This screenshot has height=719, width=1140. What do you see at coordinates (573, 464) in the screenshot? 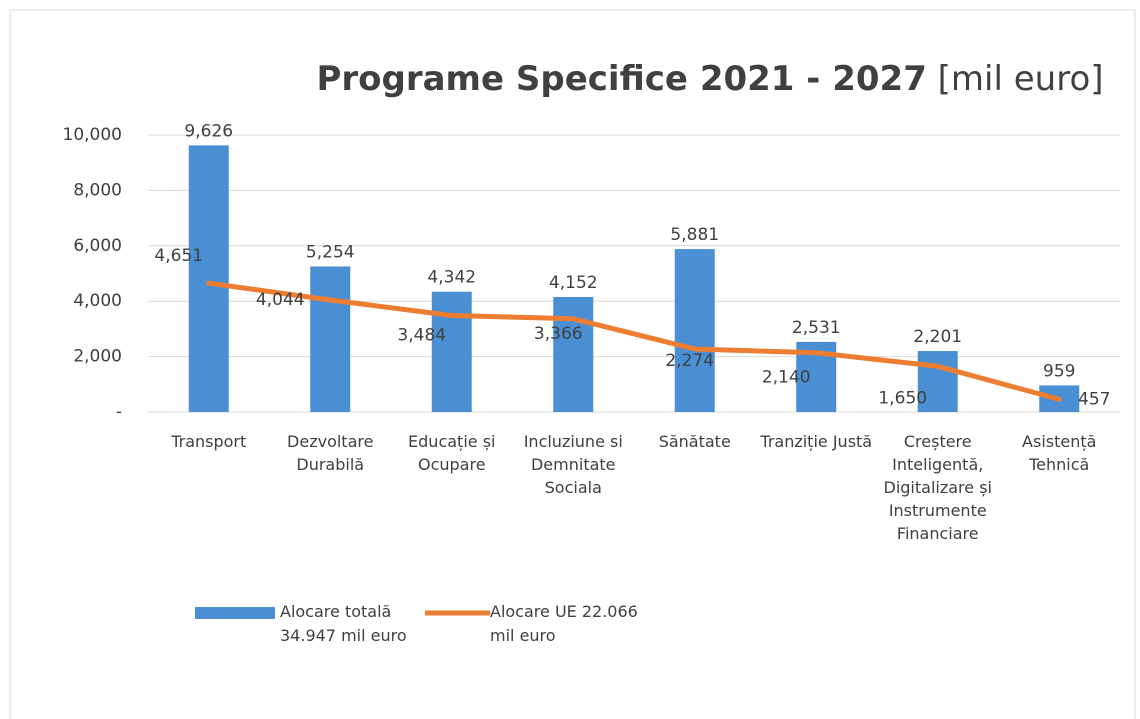
I see `x-tick-label: Incluziune si Demnitate Sociala` at bounding box center [573, 464].